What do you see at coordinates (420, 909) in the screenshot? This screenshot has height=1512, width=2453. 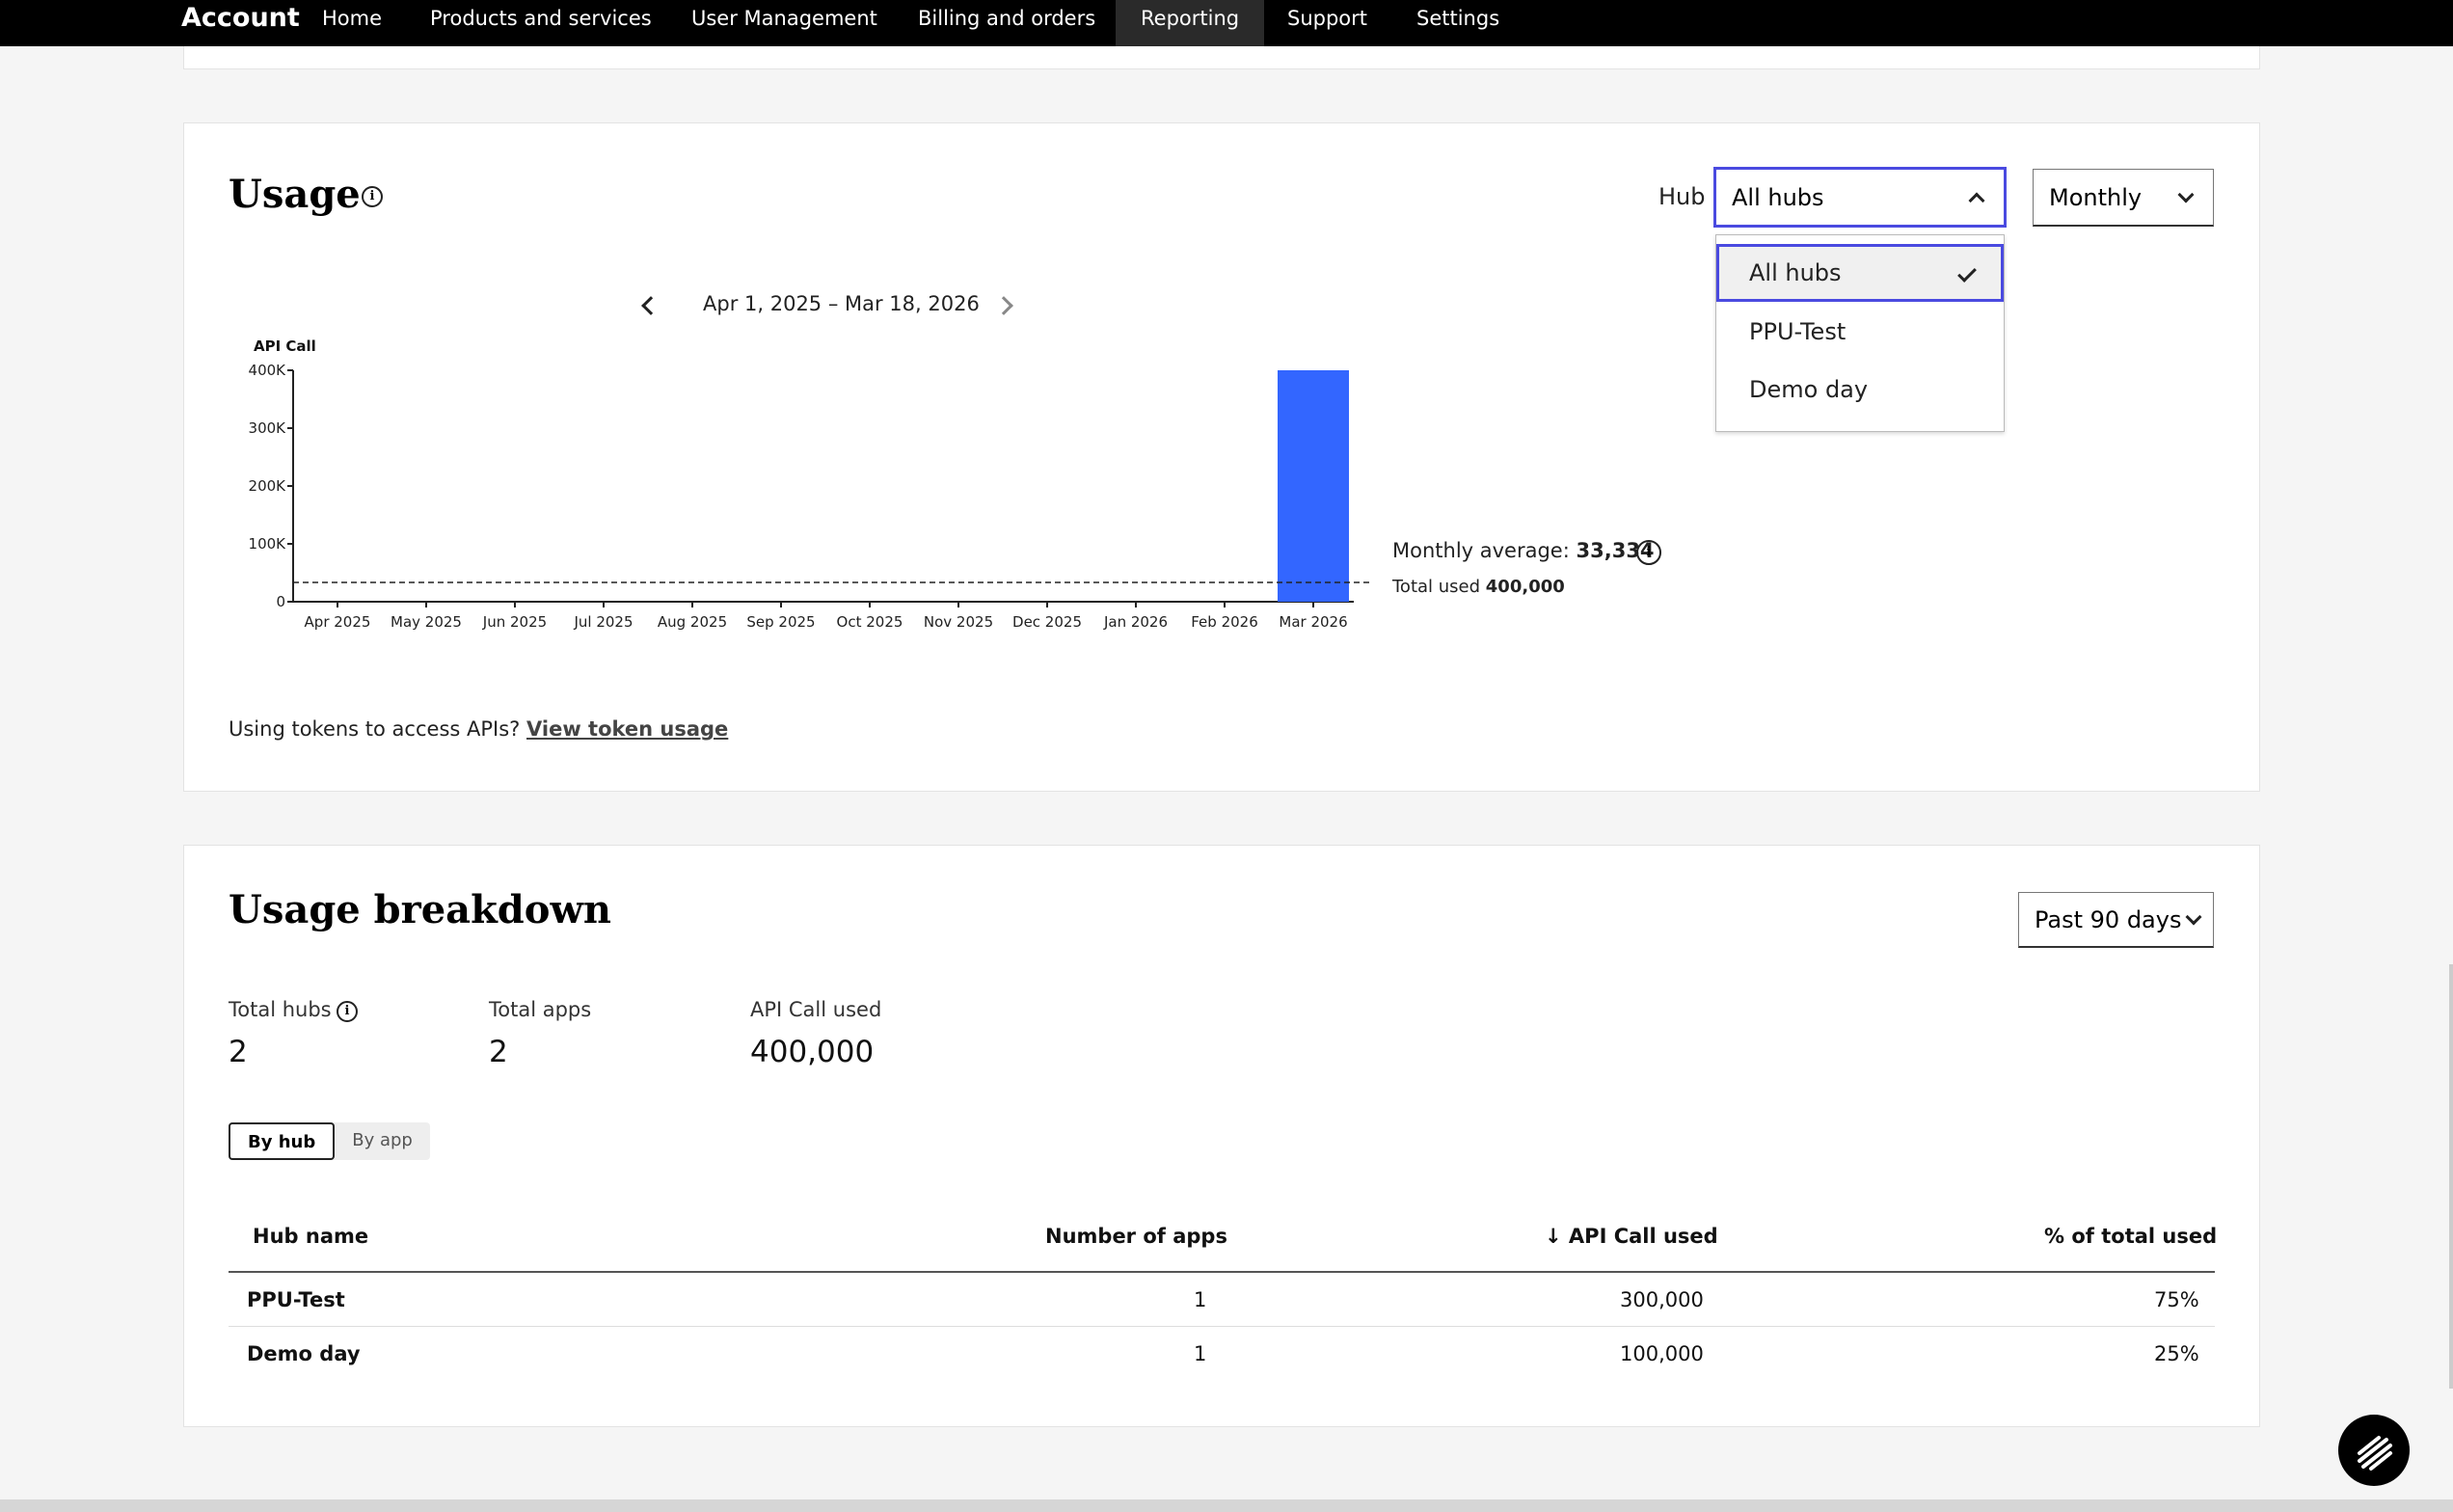 I see `usage-breakdown-title: Usage breakdown` at bounding box center [420, 909].